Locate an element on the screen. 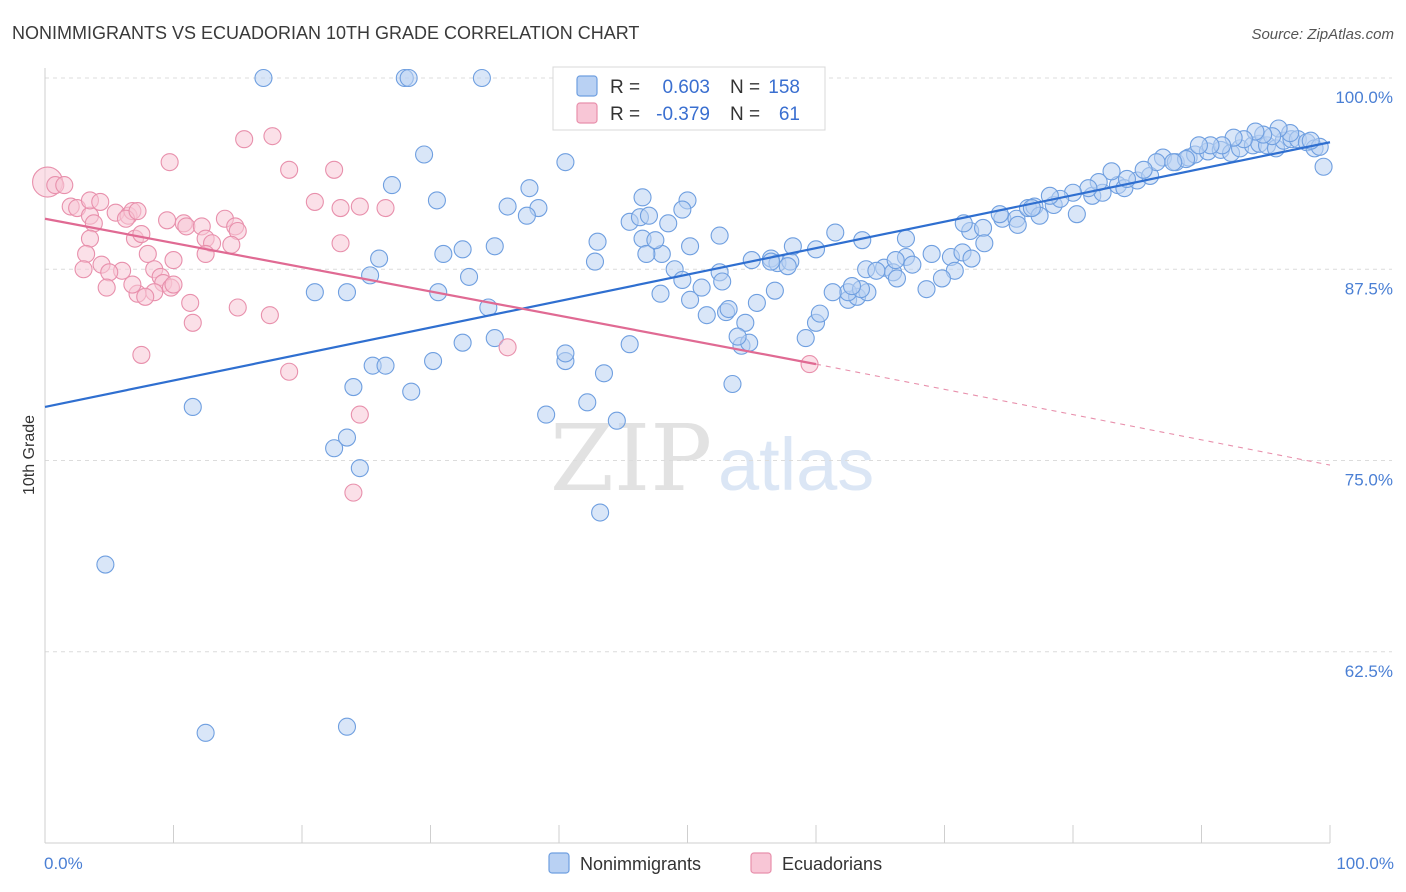 The image size is (1406, 892). watermark: ZIP atlas is located at coordinates (712, 458).